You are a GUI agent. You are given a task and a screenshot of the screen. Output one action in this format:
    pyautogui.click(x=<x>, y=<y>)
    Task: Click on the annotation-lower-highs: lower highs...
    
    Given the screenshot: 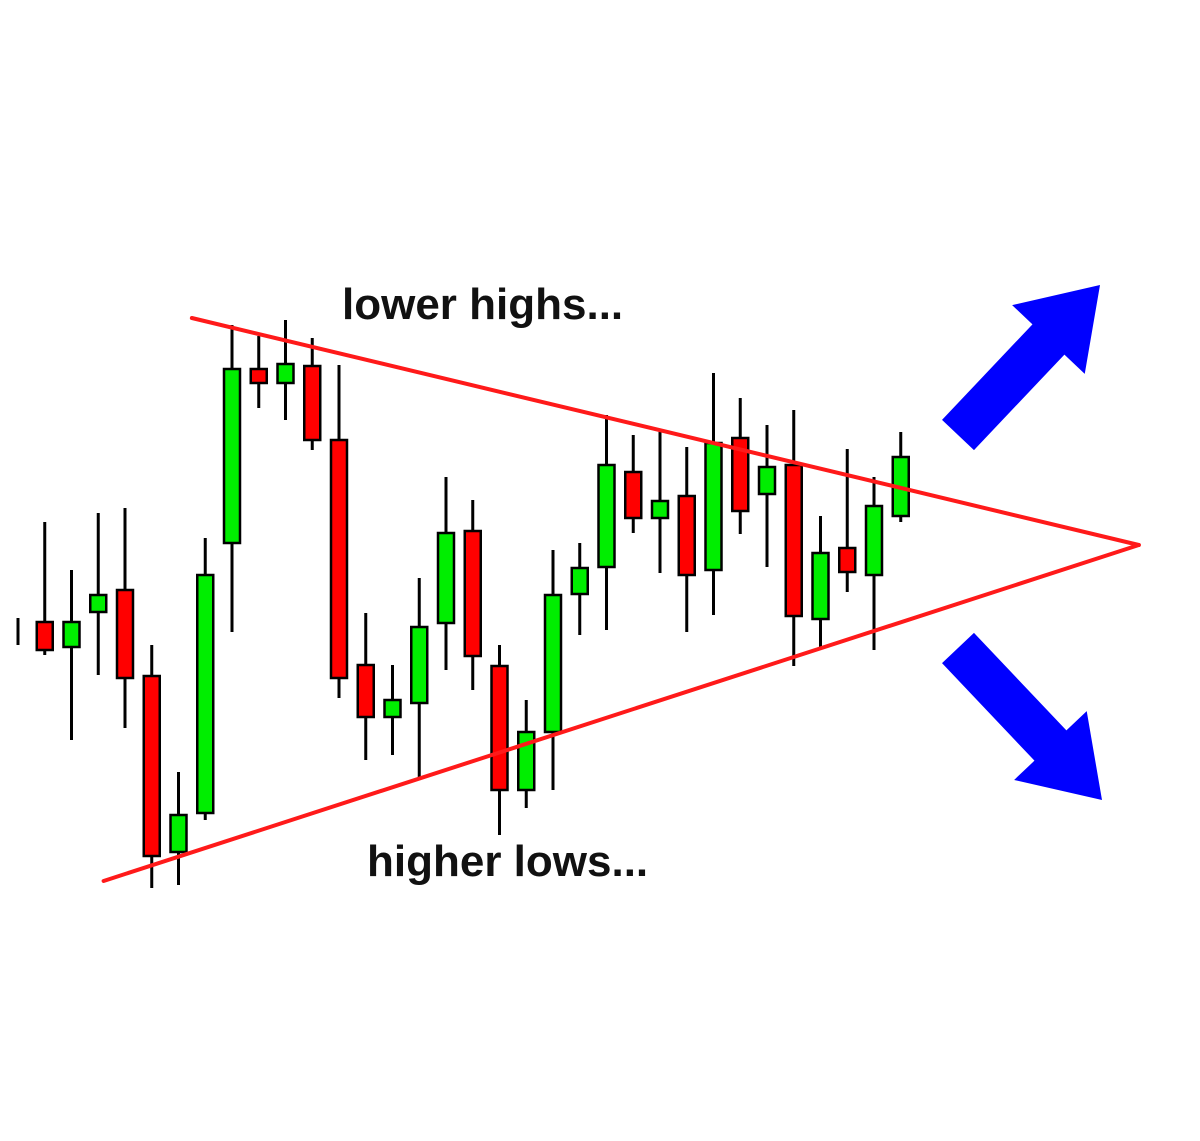 What is the action you would take?
    pyautogui.click(x=483, y=304)
    